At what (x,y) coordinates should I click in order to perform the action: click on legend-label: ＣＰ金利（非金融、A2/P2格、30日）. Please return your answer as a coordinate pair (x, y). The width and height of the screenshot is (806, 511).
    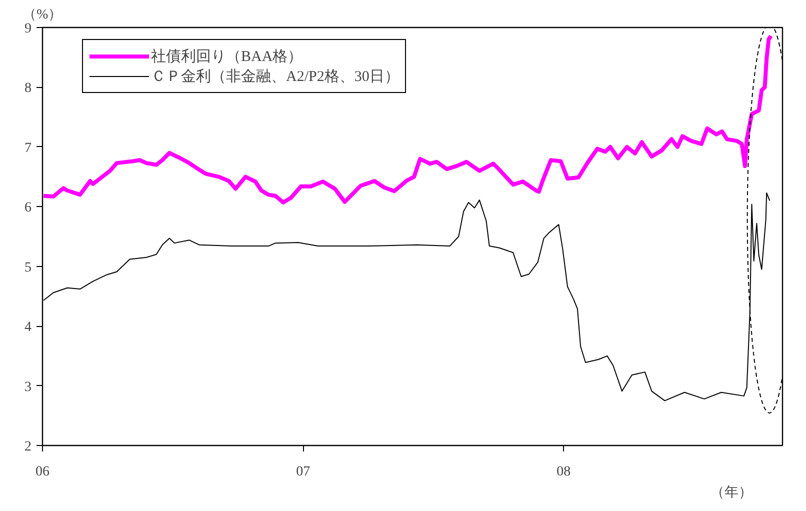
    Looking at the image, I should click on (275, 77).